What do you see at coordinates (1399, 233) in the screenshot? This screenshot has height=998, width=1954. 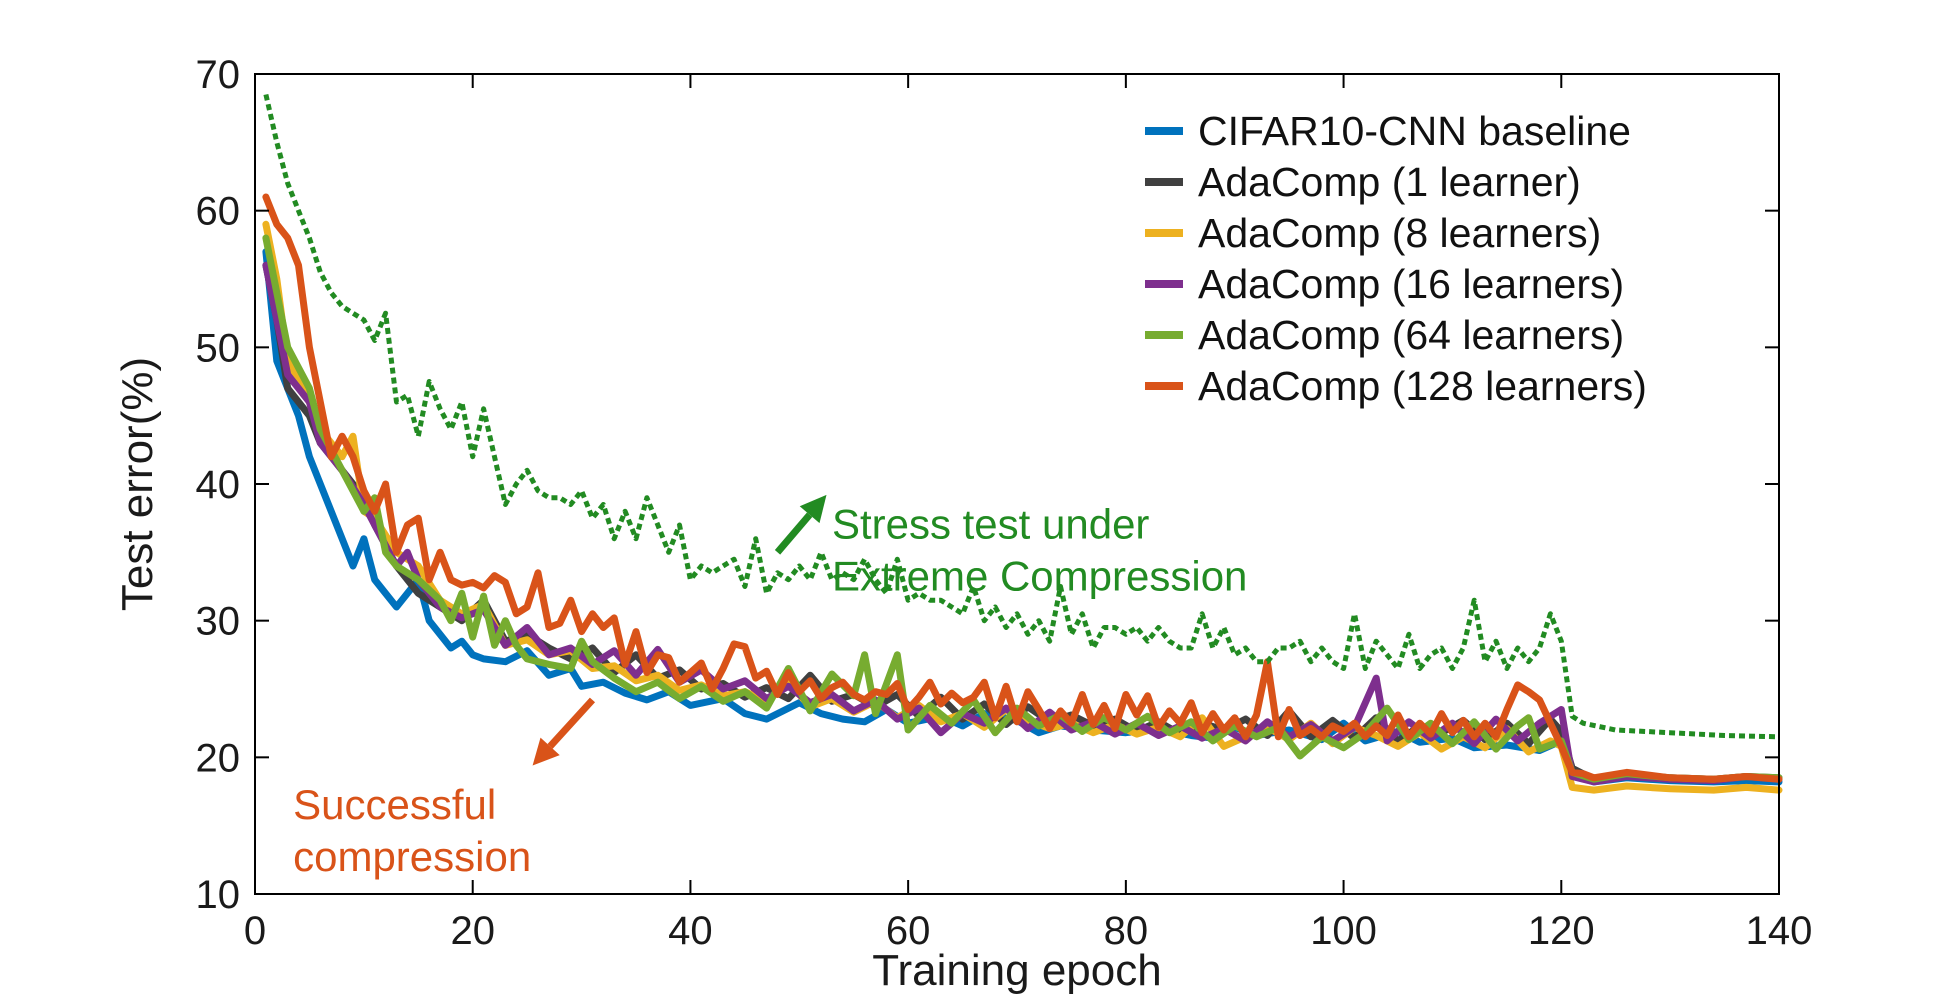 I see `legend-label-adacomp-8-learners: AdaComp (8 learners)` at bounding box center [1399, 233].